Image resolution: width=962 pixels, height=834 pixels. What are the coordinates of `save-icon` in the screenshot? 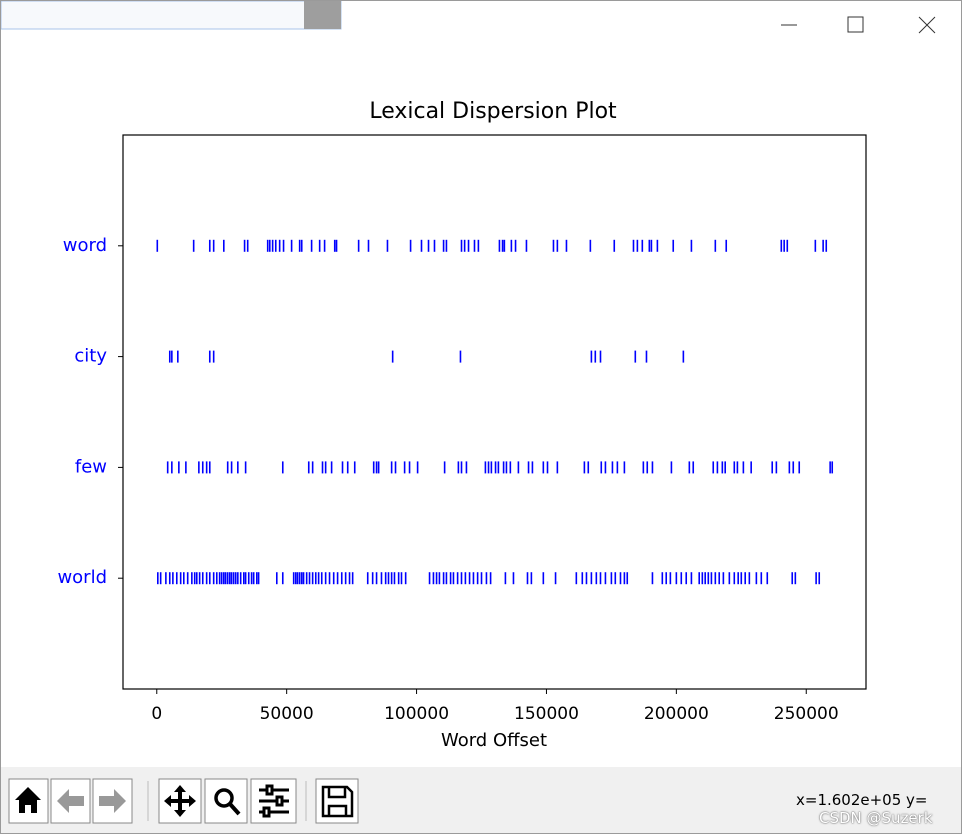 It's located at (337, 801).